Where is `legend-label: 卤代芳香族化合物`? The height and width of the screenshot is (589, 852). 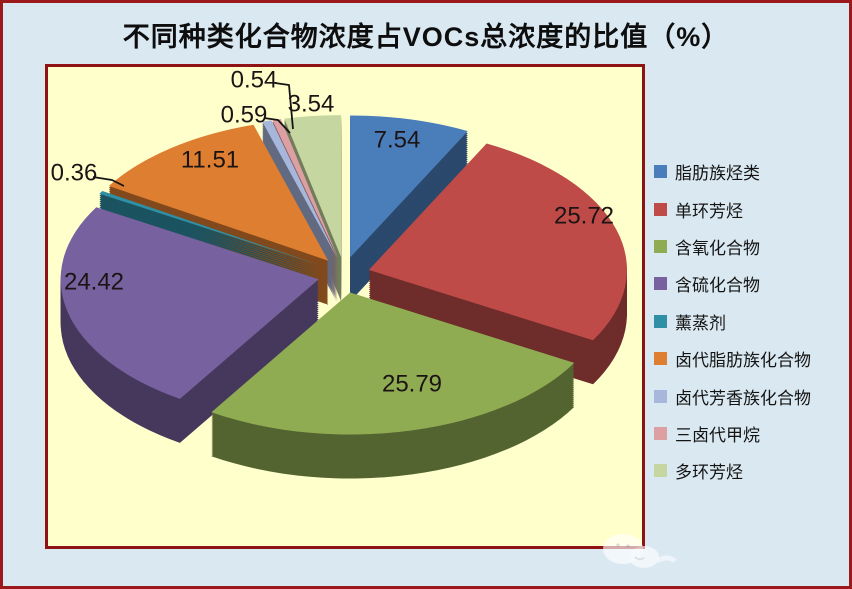
legend-label: 卤代芳香族化合物 is located at coordinates (743, 398).